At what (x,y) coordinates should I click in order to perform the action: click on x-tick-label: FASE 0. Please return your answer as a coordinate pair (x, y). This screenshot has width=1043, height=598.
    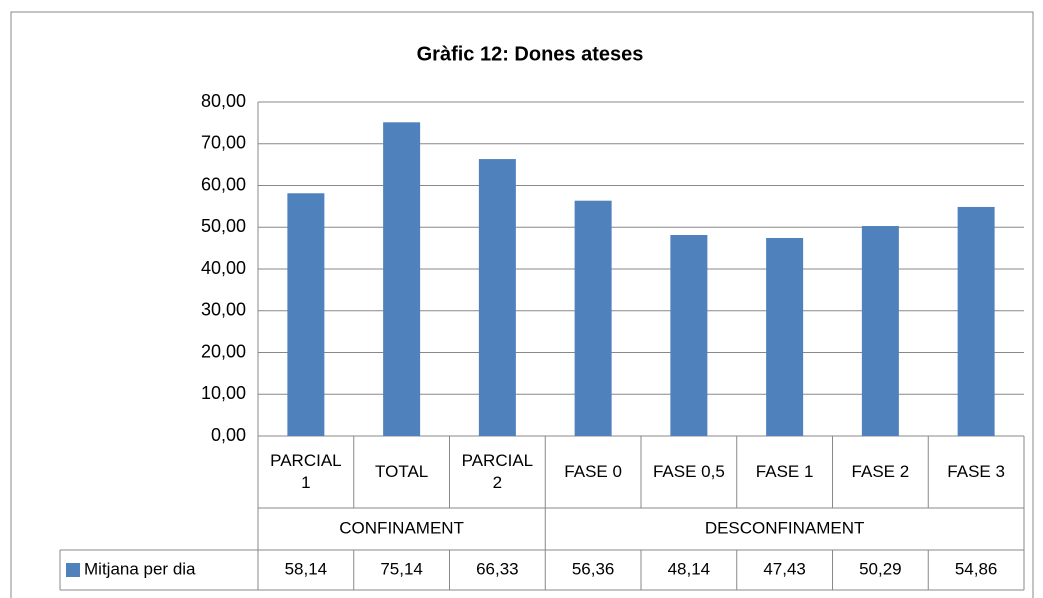
    Looking at the image, I should click on (593, 472).